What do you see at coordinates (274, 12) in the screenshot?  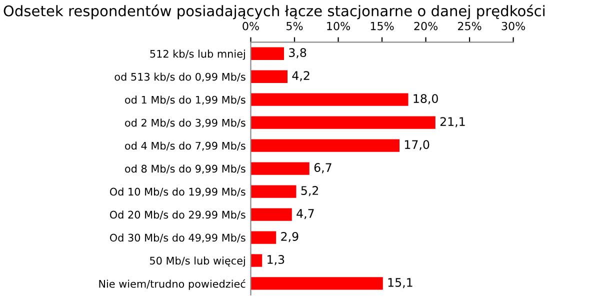 I see `chart-title: Odsetek respondentów posiadających łącze stacjonarne o danej prędkości` at bounding box center [274, 12].